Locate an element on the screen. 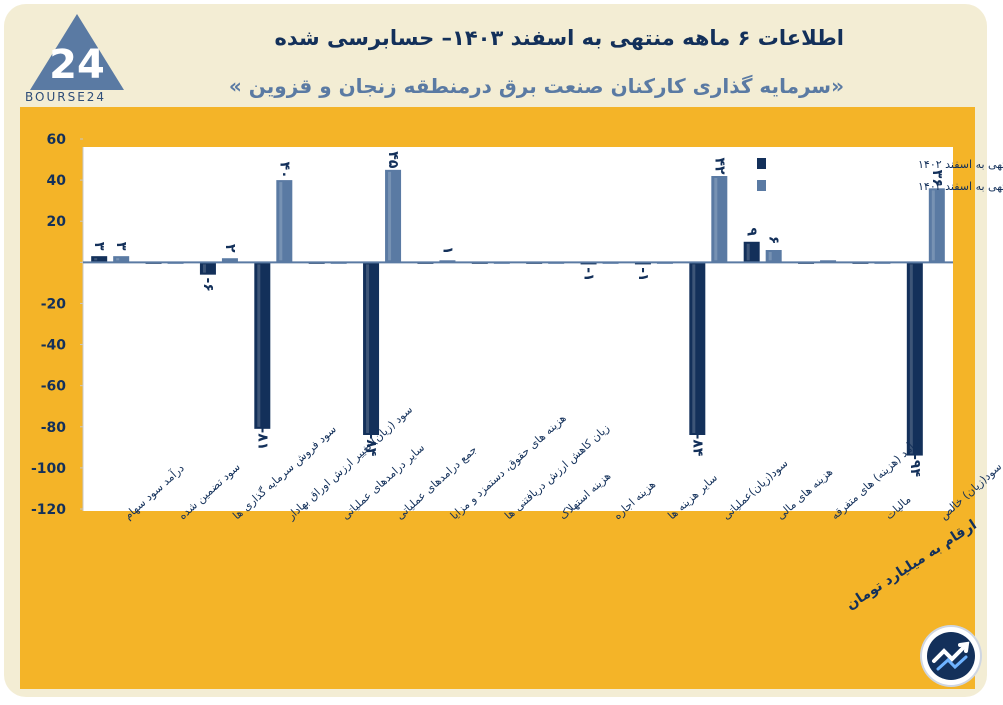  y-tick-label: -20 is located at coordinates (54, 304).